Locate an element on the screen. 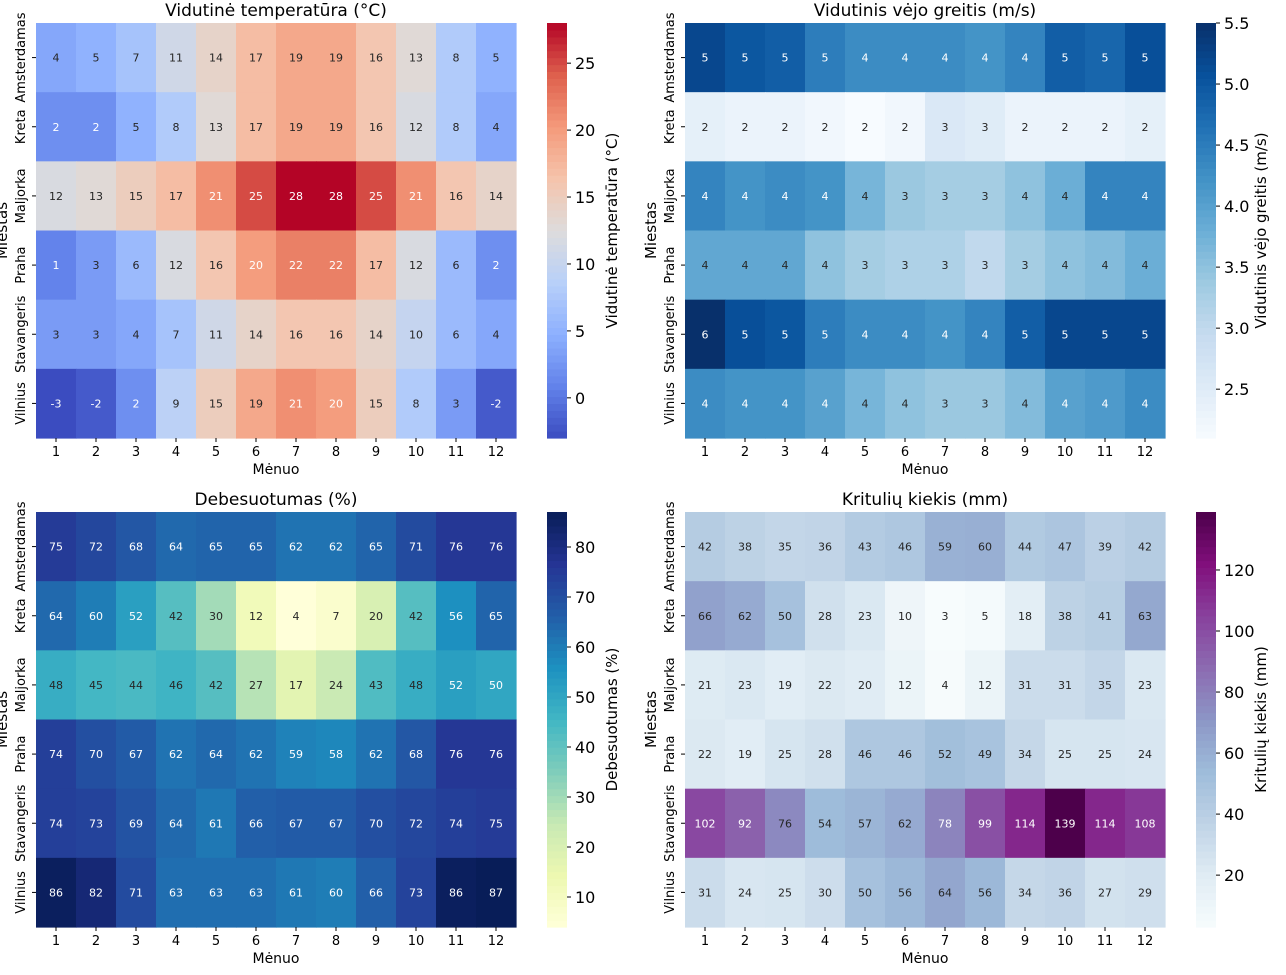  cell-value-label: 82 is located at coordinates (96, 892).